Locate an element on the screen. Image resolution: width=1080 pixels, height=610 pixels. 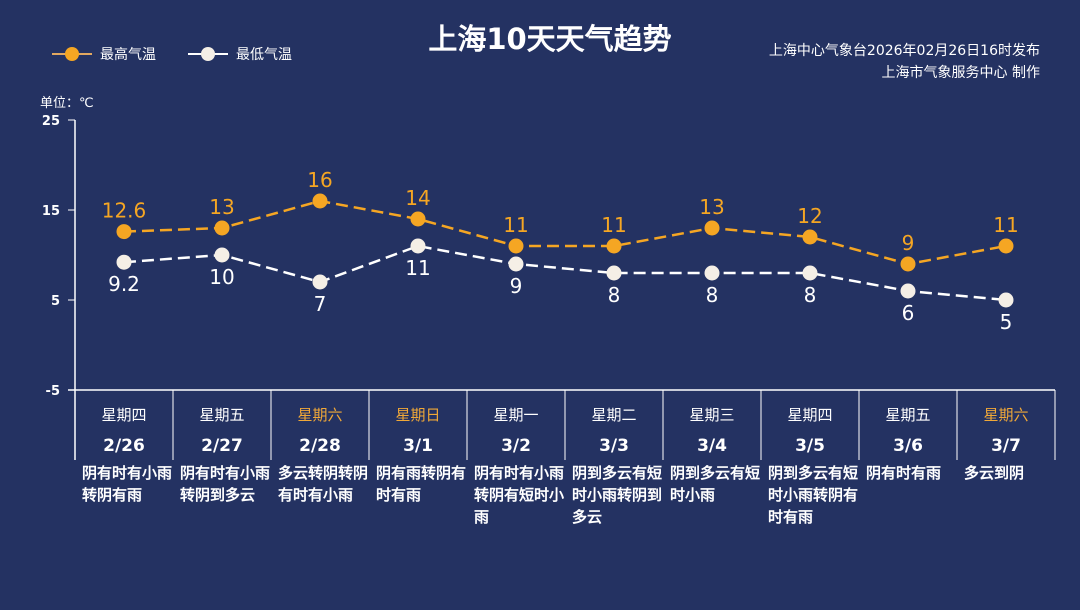
date-label: 3/6 is located at coordinates (908, 446).